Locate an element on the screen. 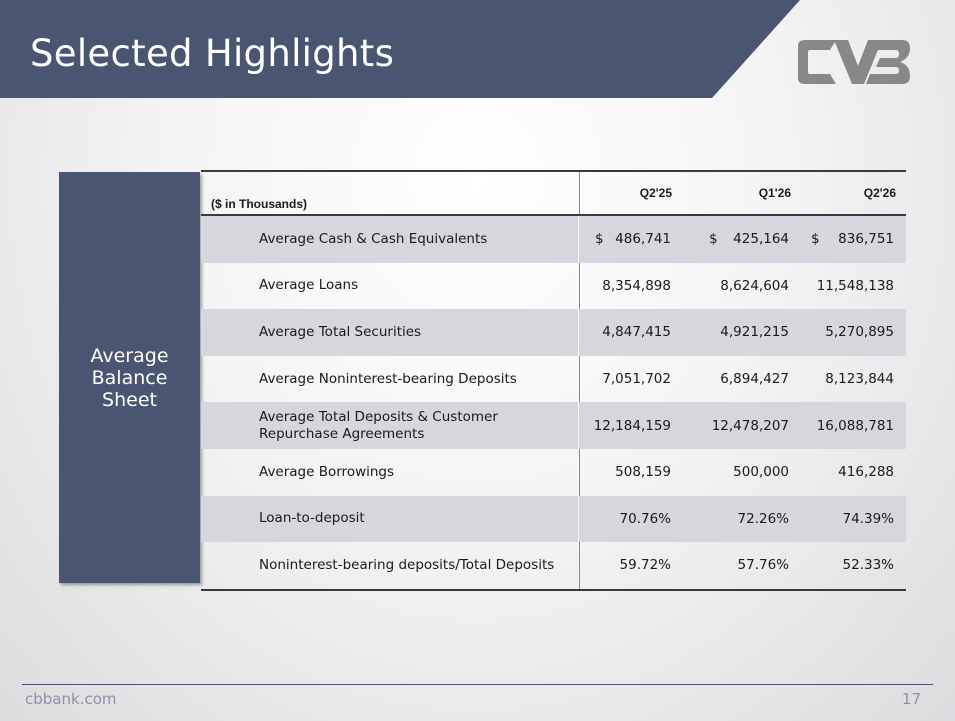 The image size is (955, 721). cell-value: 500,000 is located at coordinates (761, 472).